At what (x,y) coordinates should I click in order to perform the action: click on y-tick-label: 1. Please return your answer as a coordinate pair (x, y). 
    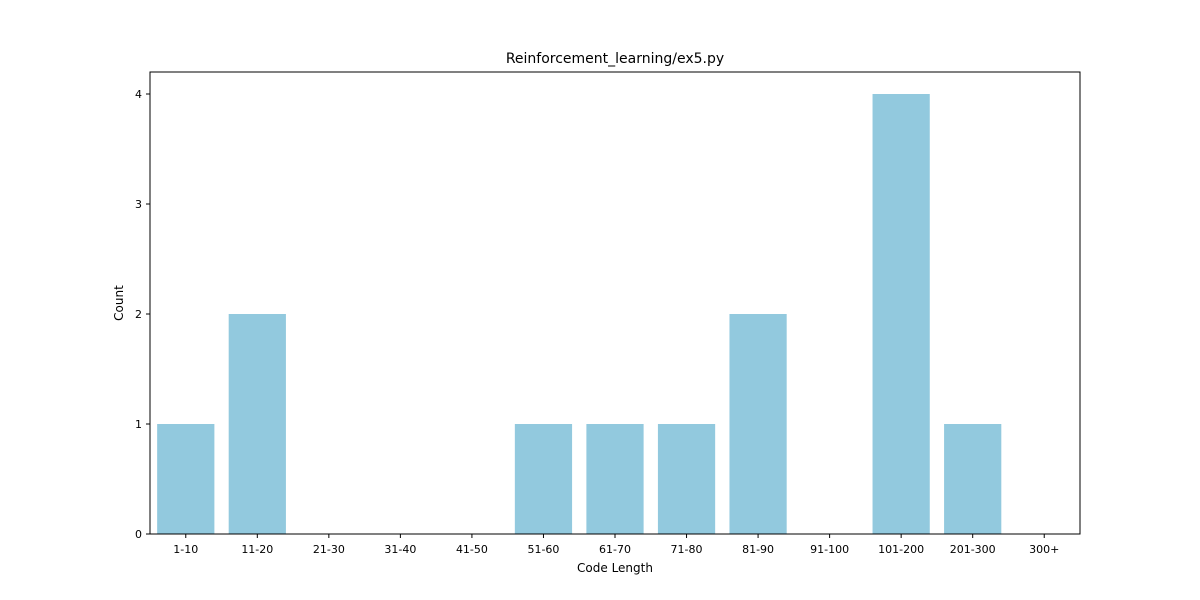
    Looking at the image, I should click on (138, 424).